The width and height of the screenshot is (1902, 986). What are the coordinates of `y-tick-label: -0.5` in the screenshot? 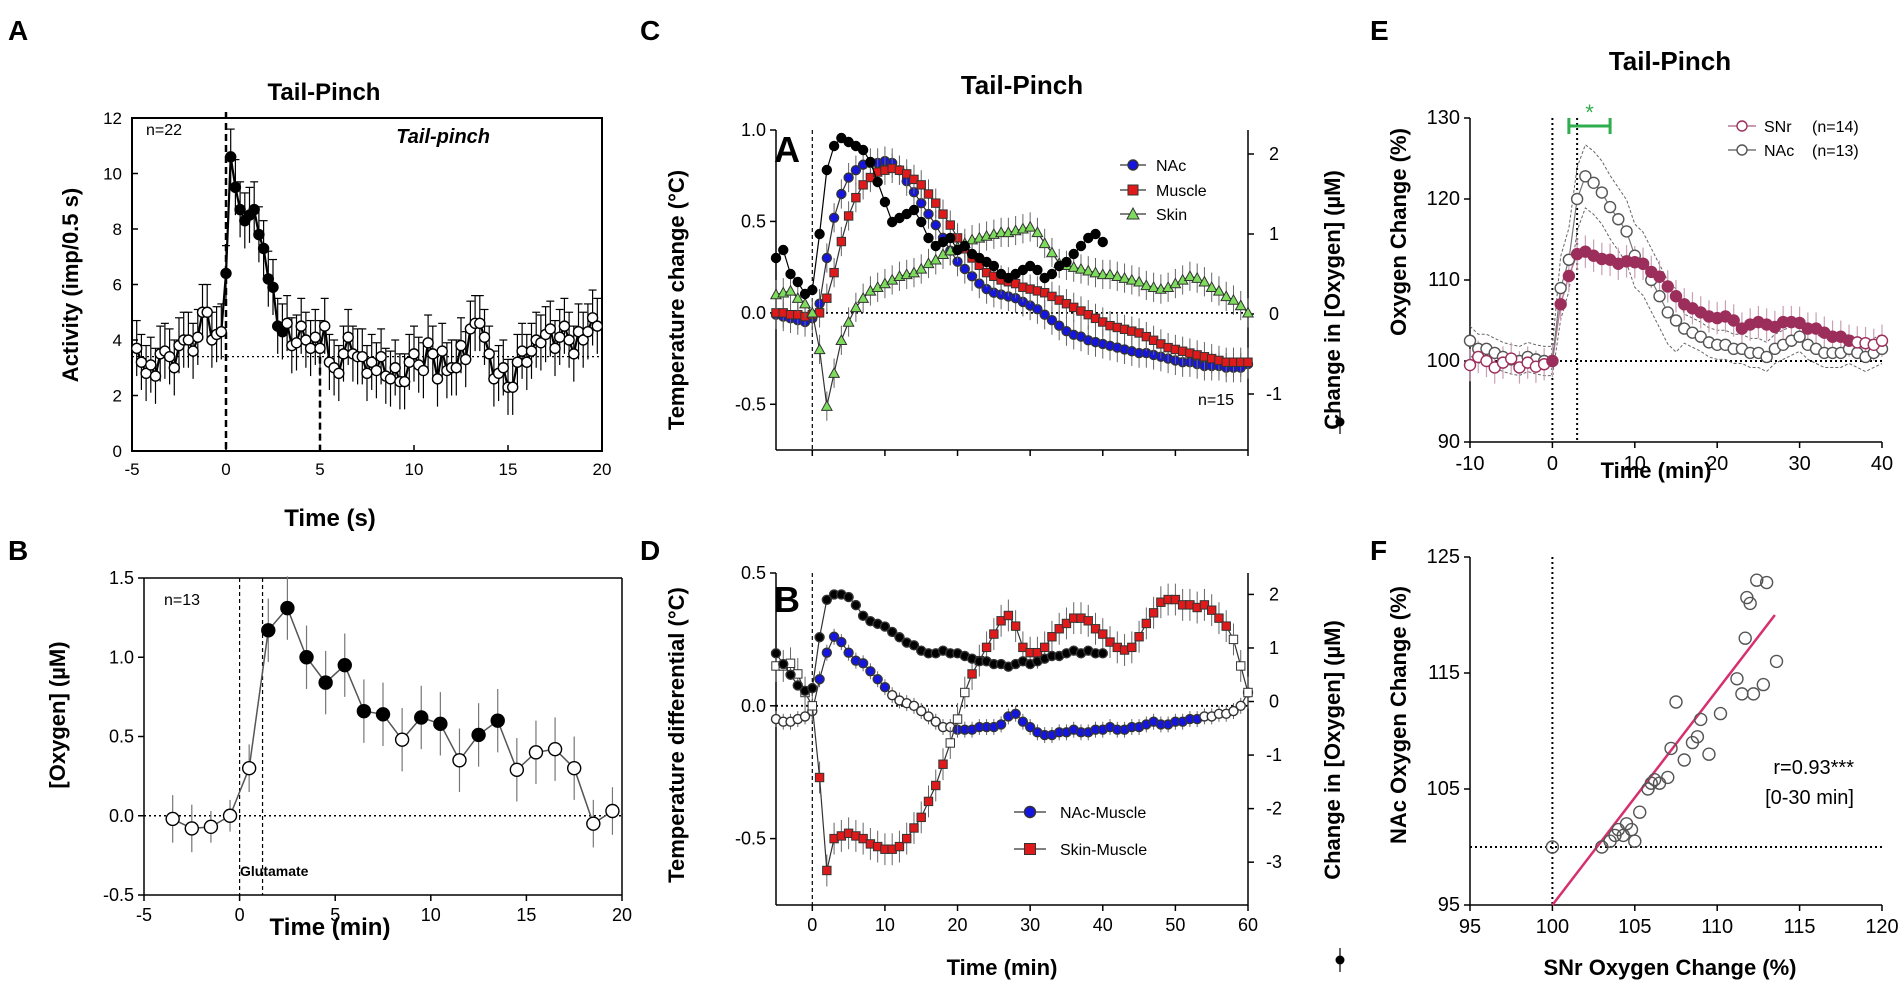 It's located at (750, 404).